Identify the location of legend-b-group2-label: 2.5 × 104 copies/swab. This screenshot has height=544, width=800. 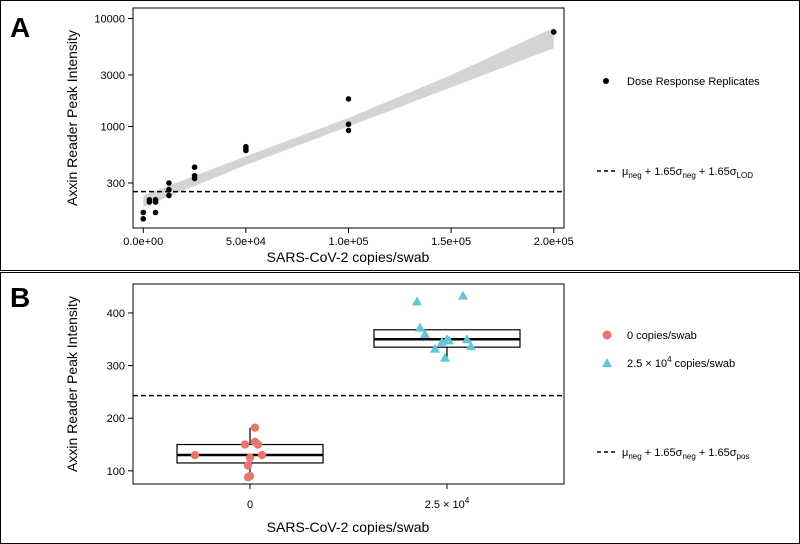
(681, 362).